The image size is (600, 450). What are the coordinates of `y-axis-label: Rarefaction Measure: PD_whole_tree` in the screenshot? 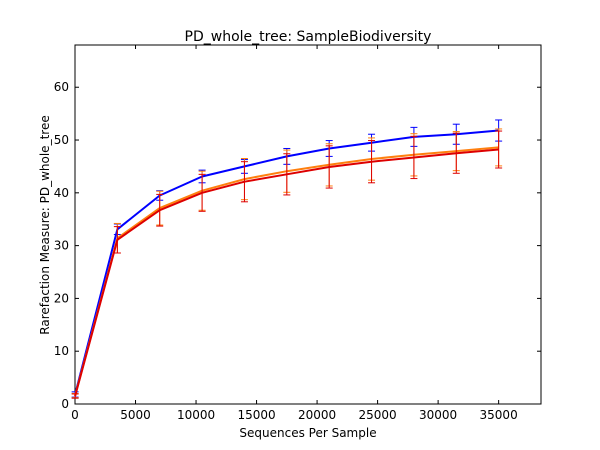 It's located at (45, 224).